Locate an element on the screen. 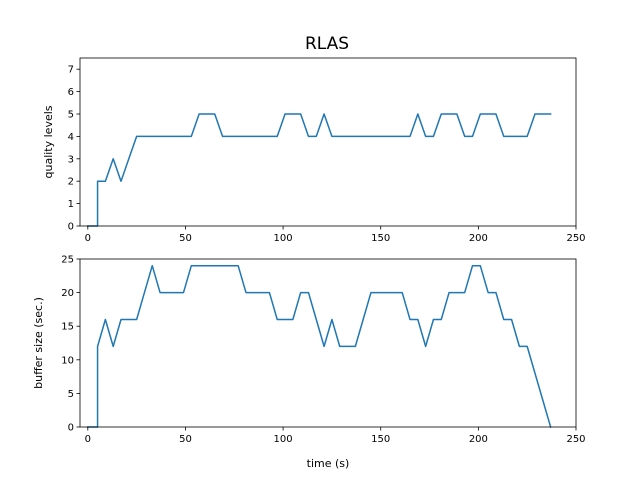 The image size is (640, 480). chart-title: RLAS is located at coordinates (327, 44).